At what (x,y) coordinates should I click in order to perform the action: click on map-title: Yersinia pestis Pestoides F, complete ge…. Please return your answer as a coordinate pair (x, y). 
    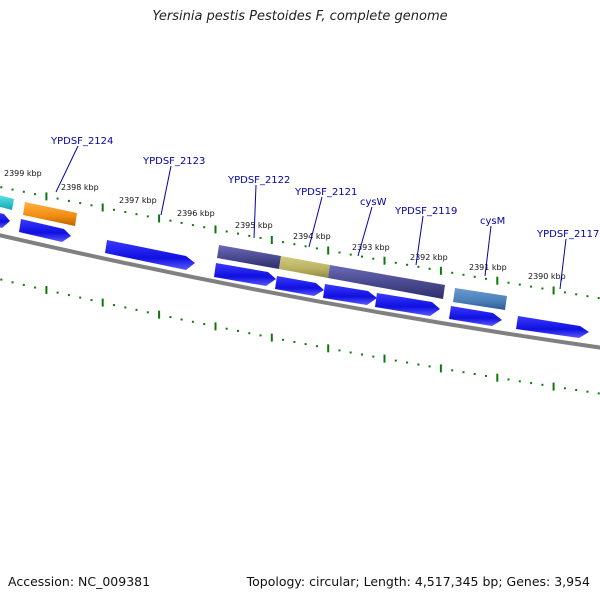
    Looking at the image, I should click on (300, 16).